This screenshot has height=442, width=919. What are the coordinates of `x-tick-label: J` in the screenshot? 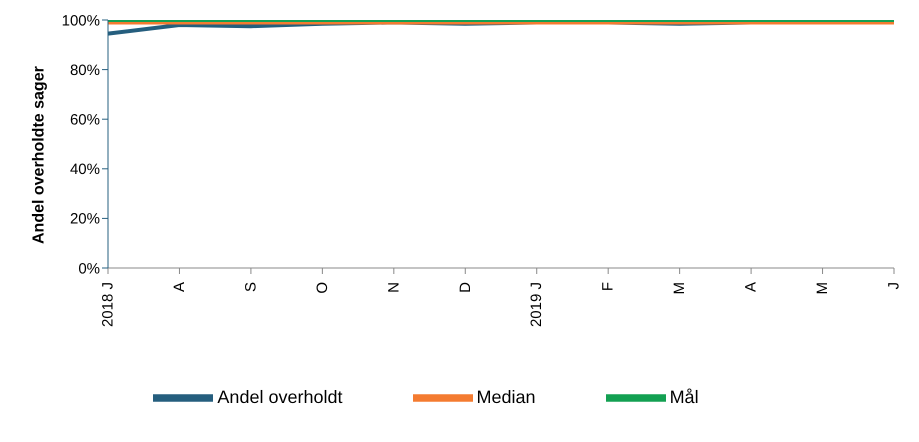 It's located at (894, 286).